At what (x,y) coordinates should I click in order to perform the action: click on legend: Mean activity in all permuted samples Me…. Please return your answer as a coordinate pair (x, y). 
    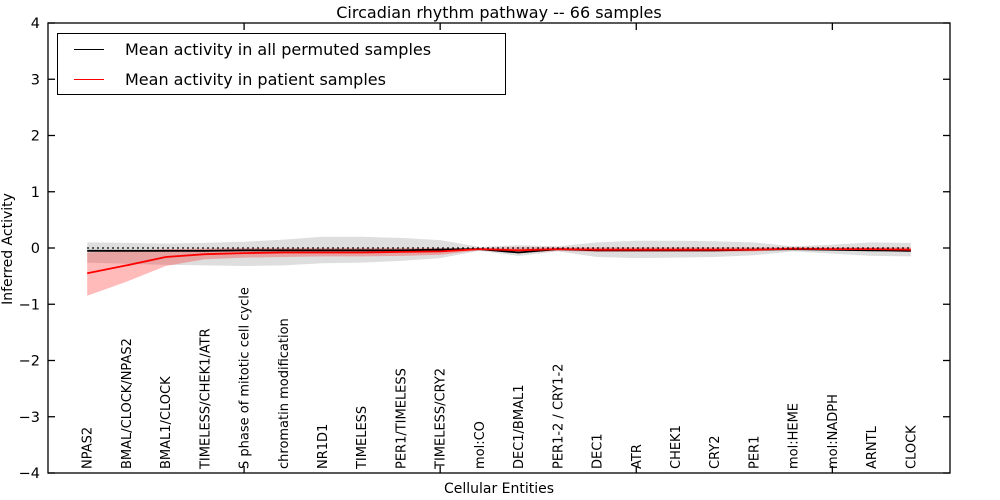
    Looking at the image, I should click on (281, 64).